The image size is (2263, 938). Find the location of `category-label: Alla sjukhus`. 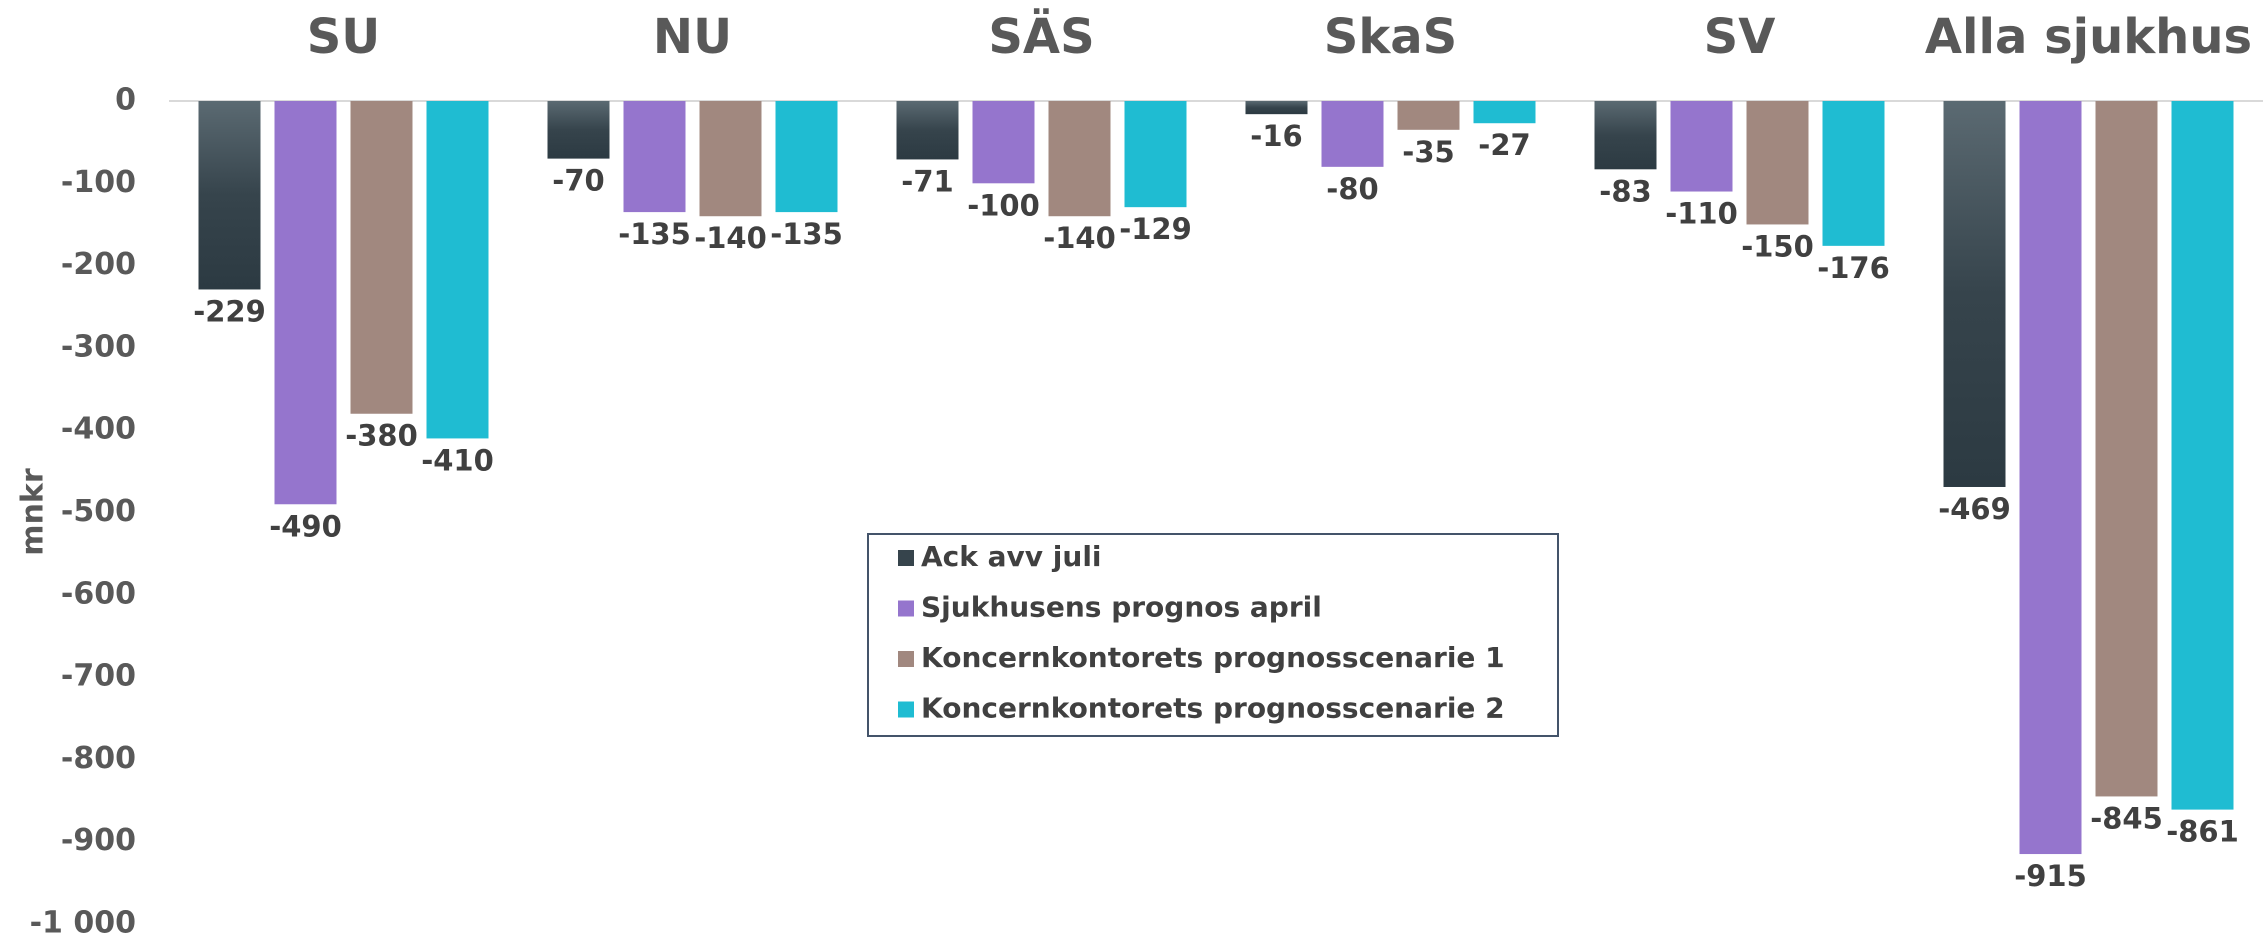

category-label: Alla sjukhus is located at coordinates (2088, 37).